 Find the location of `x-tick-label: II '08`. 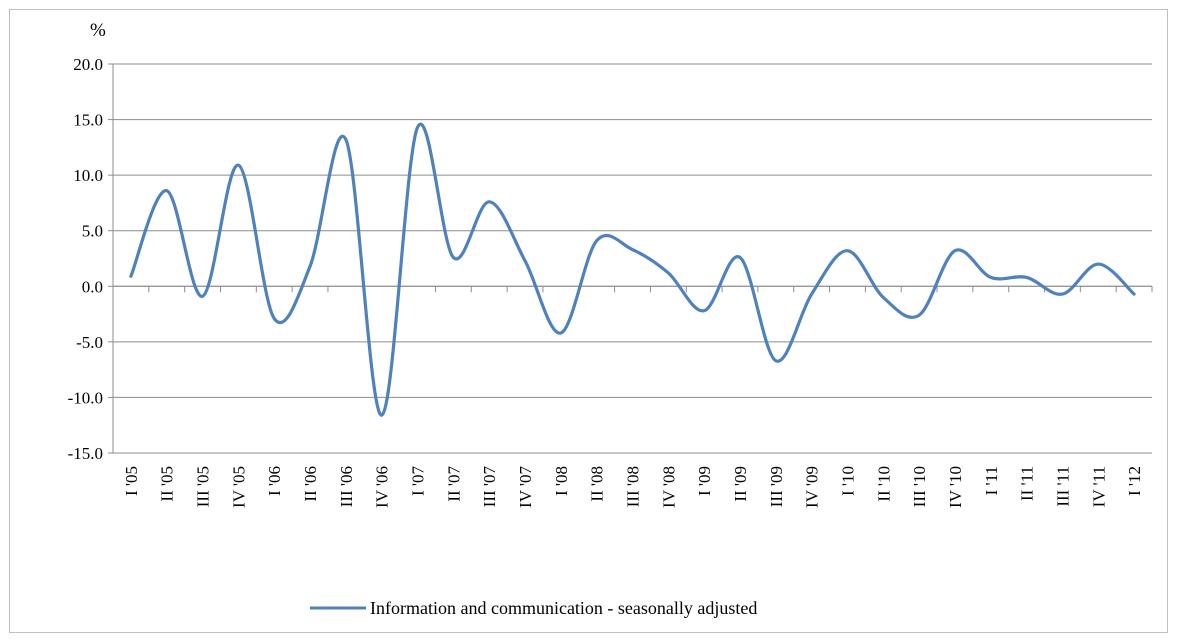

x-tick-label: II '08 is located at coordinates (597, 484).